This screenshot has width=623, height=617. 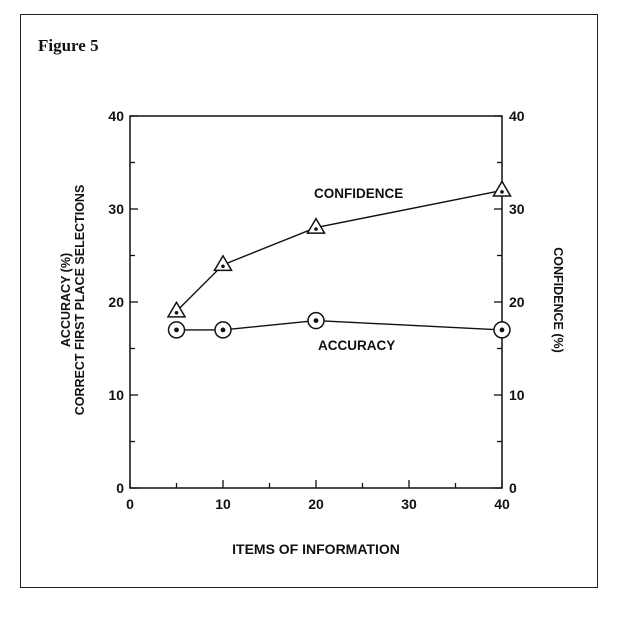 What do you see at coordinates (358, 193) in the screenshot?
I see `series-label-confidence: CONFIDENCE` at bounding box center [358, 193].